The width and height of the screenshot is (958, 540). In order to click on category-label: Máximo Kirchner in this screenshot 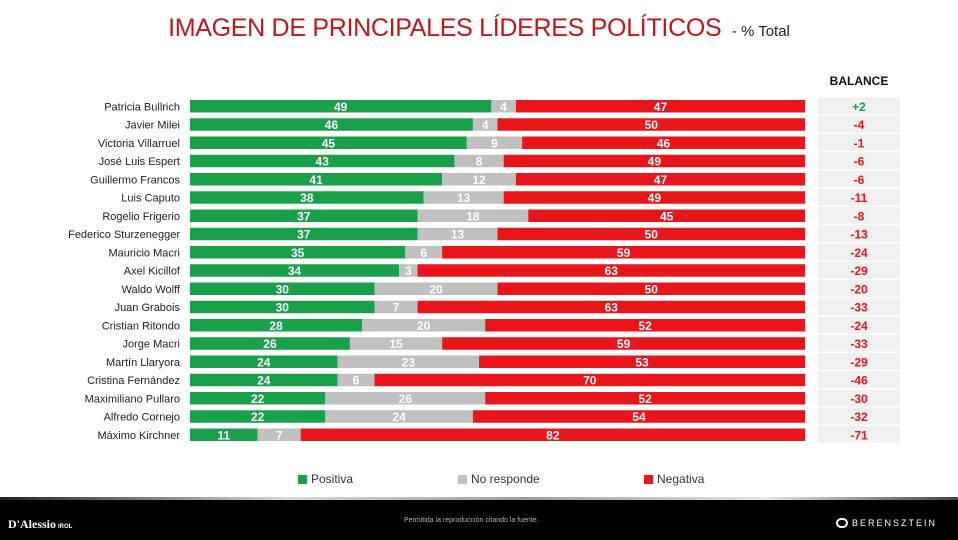, I will do `click(138, 436)`.